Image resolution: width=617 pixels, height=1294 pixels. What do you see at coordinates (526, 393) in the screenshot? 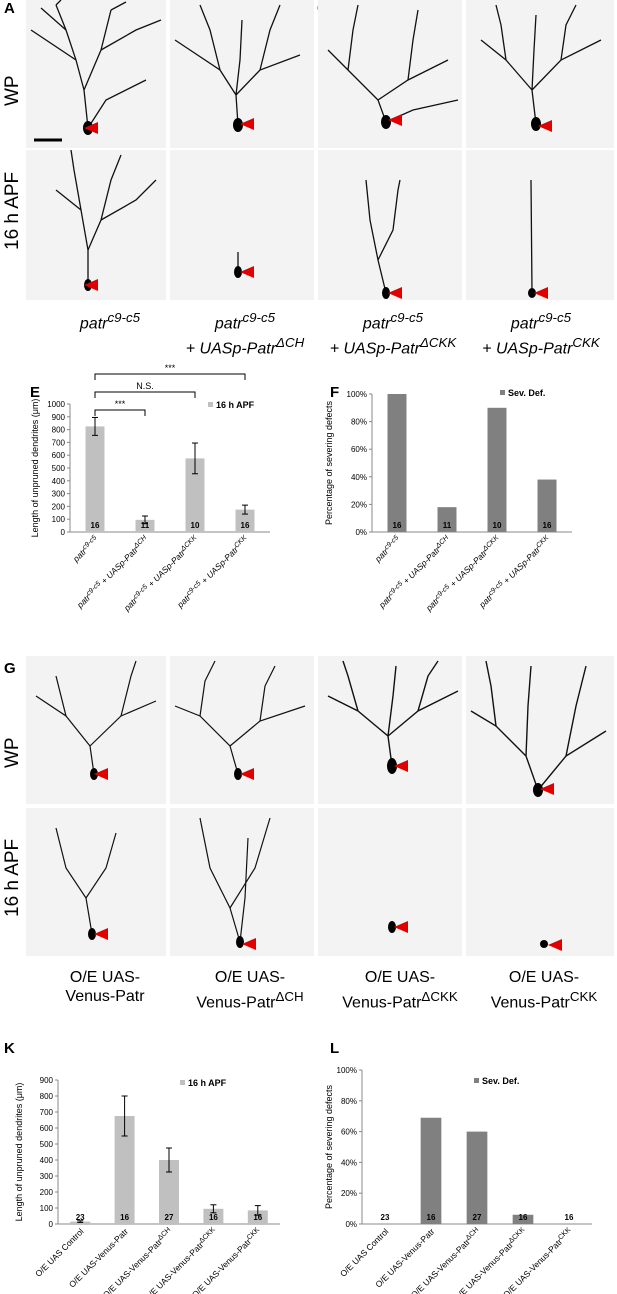
I see `legend-label: Sev. Def.` at bounding box center [526, 393].